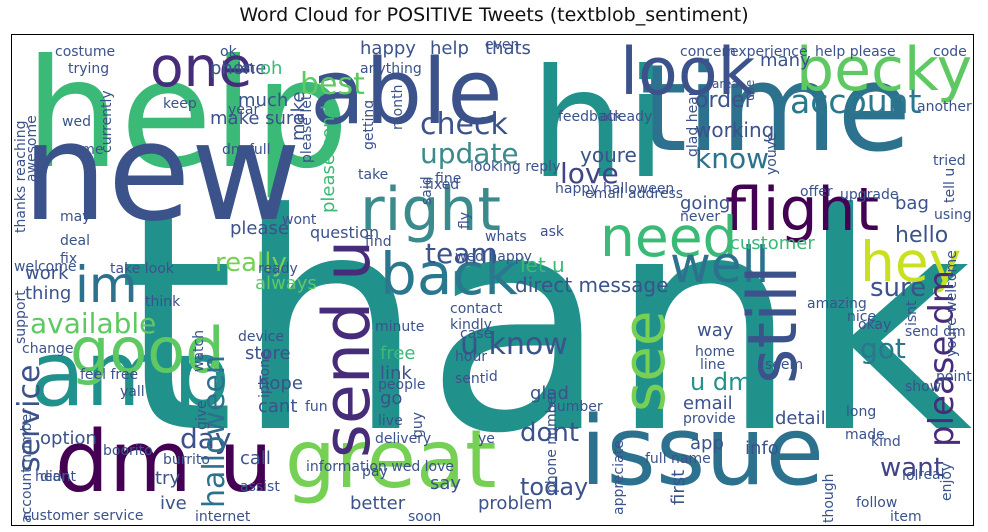 This screenshot has height=532, width=988. I want to click on word-provide: provide, so click(709, 419).